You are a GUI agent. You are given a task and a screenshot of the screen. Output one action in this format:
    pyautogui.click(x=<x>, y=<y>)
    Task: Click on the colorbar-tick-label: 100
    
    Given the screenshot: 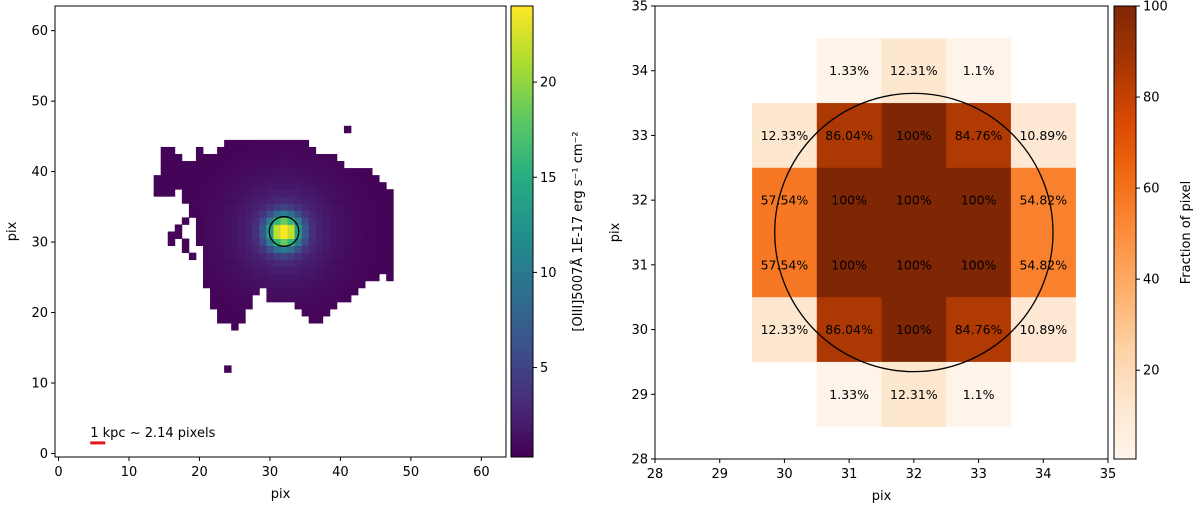 What is the action you would take?
    pyautogui.click(x=1155, y=7)
    